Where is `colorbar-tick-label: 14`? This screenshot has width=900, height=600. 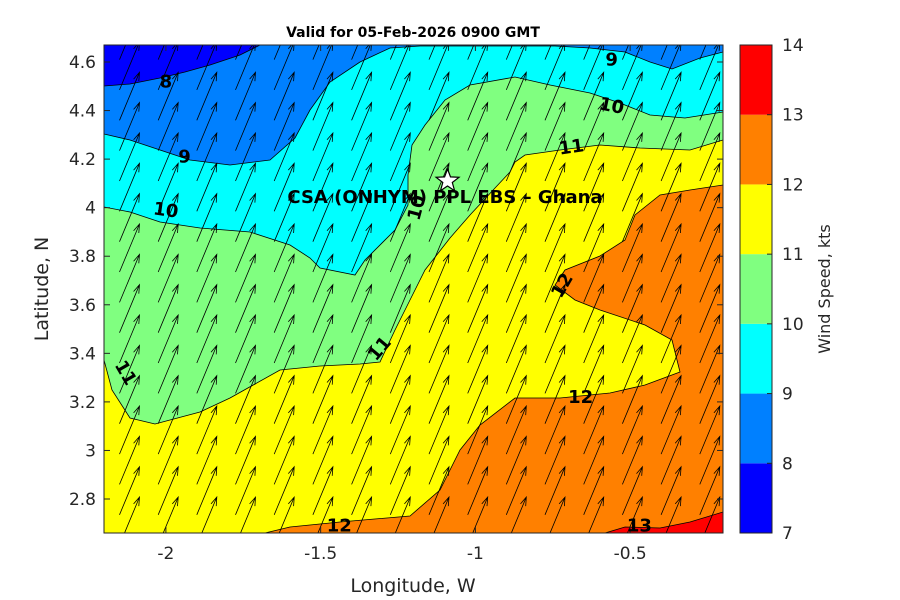
colorbar-tick-label: 14 is located at coordinates (793, 46).